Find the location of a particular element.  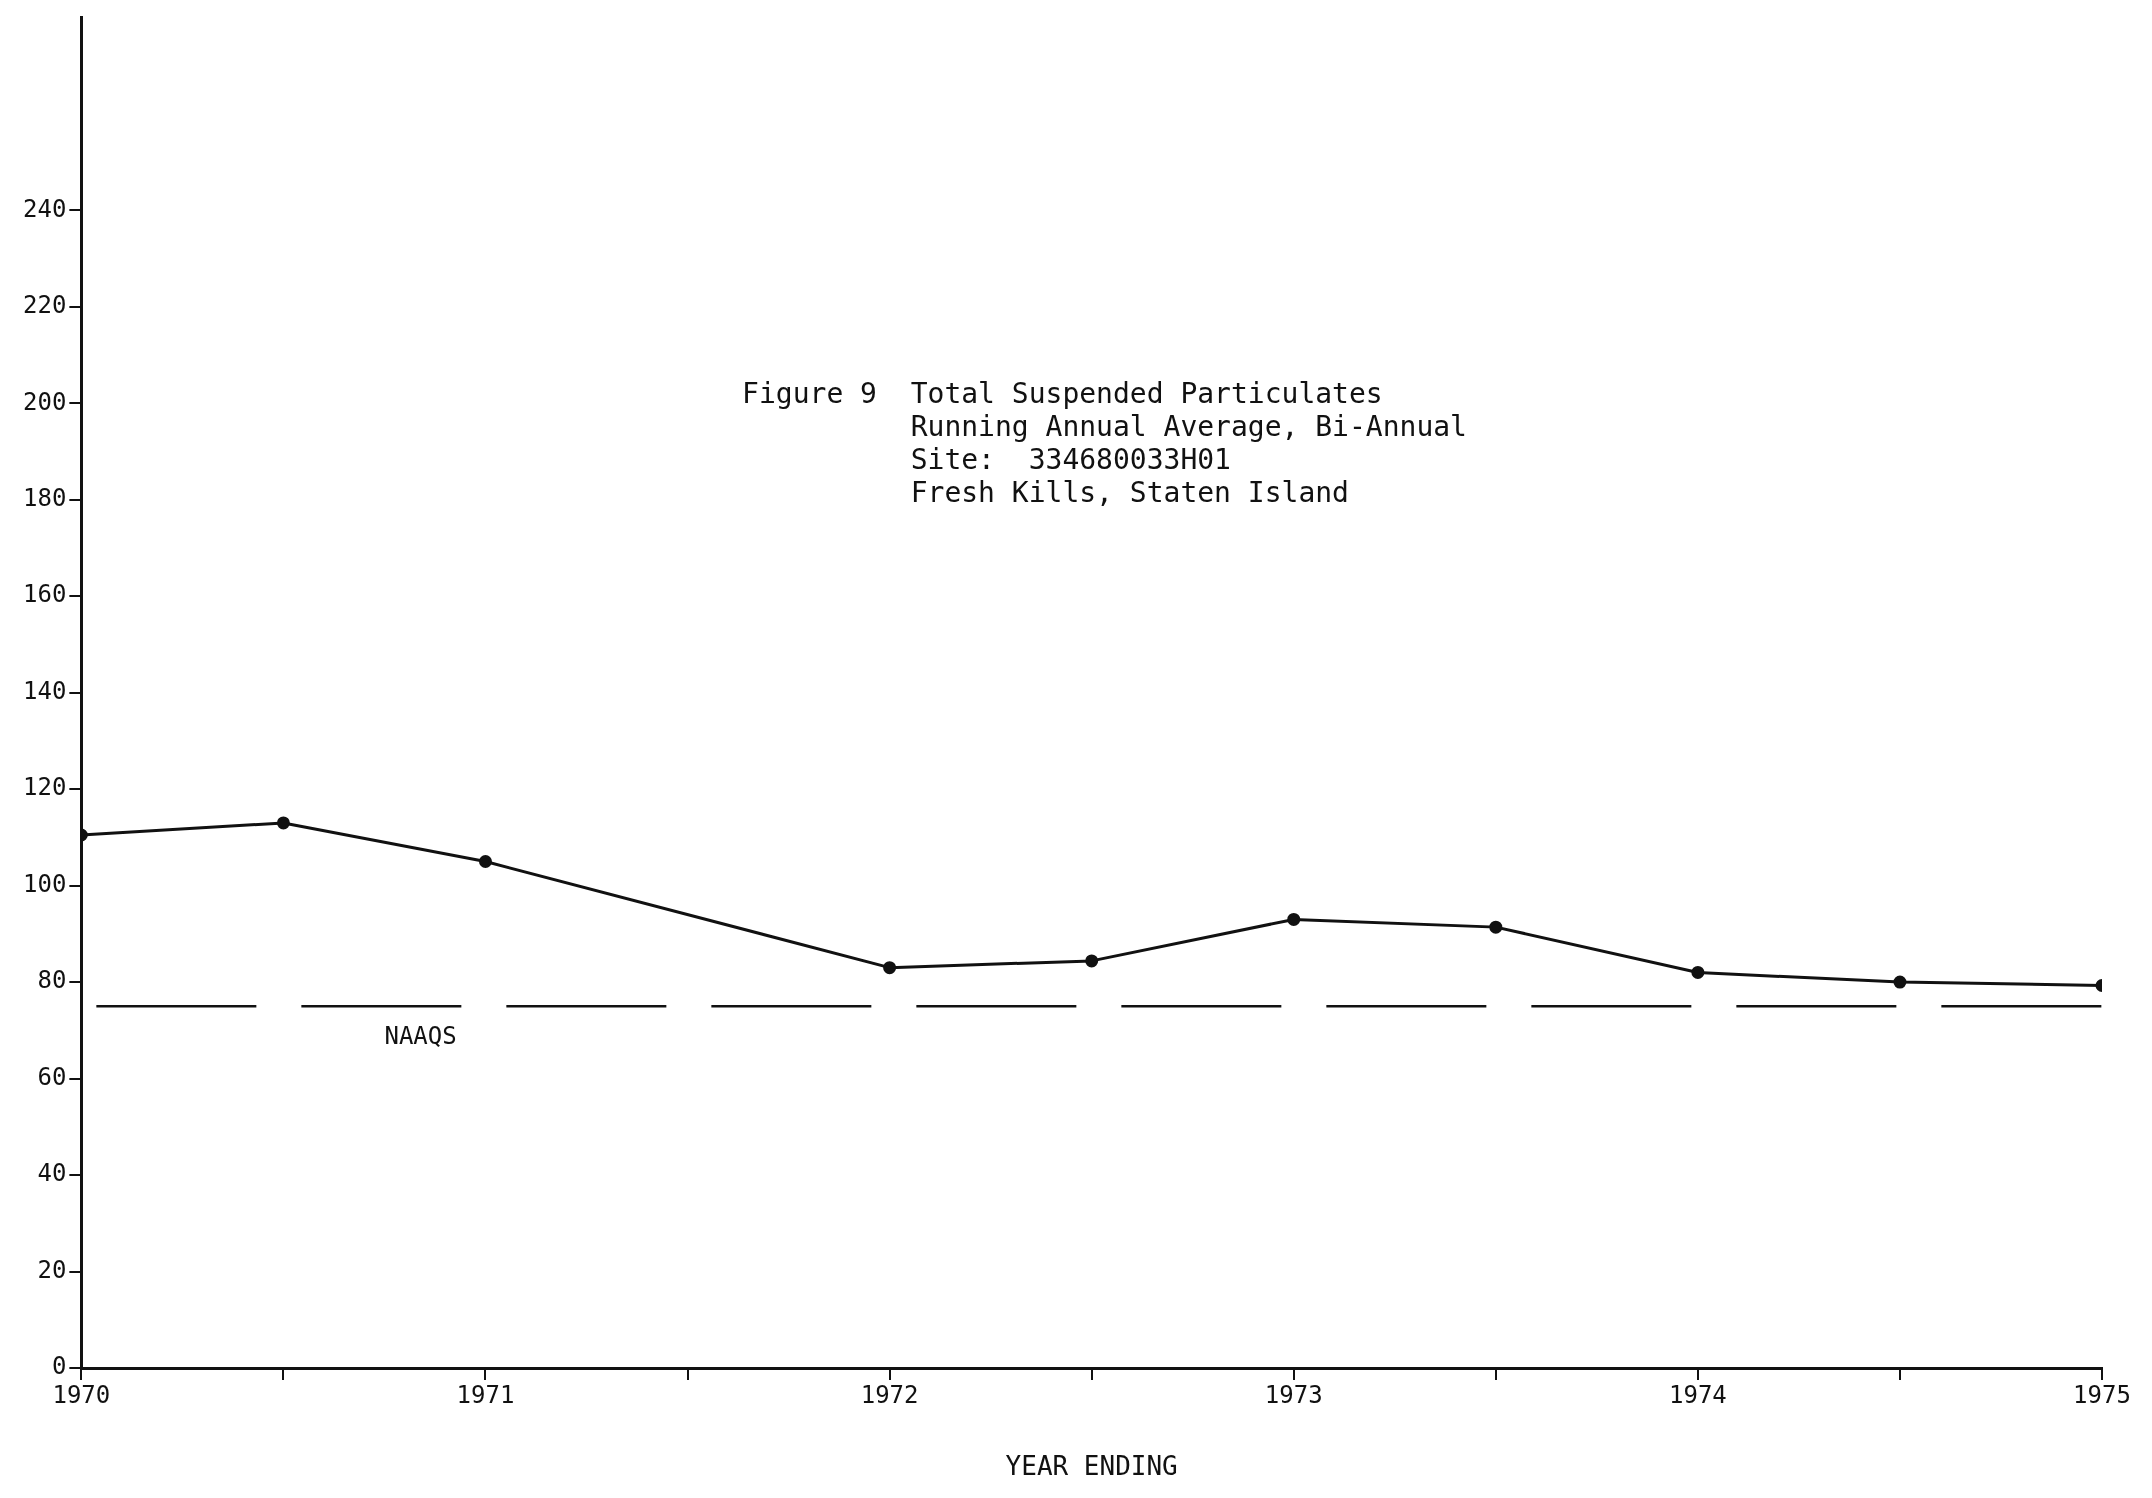

y-tick-label: 120 is located at coordinates (44, 787).